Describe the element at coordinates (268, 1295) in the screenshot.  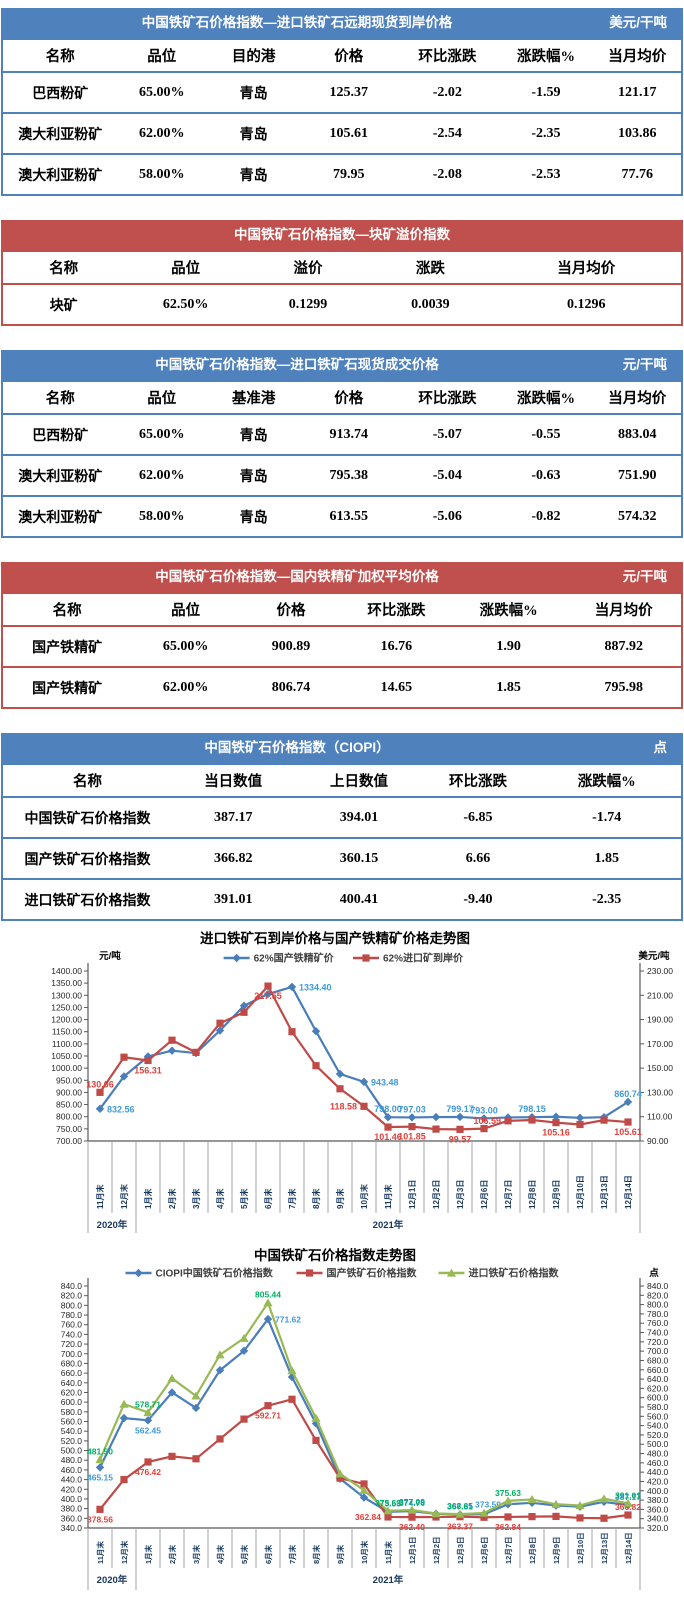
I see `data-label: 805.44` at that location.